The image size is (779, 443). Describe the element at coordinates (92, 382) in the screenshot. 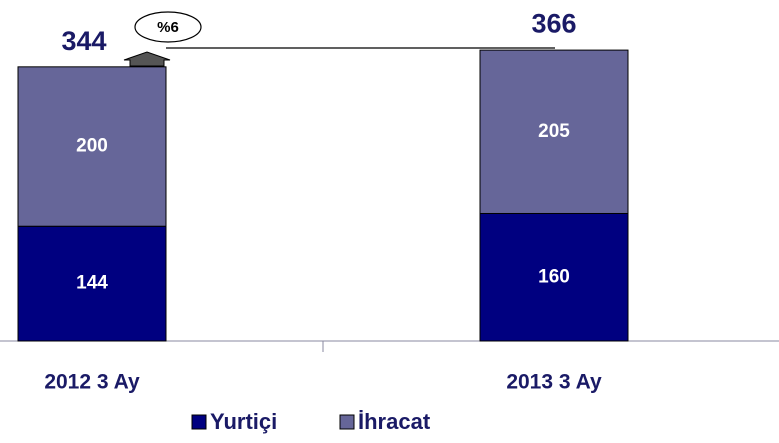

I see `x-tick-label: 2012 3 Ay` at that location.